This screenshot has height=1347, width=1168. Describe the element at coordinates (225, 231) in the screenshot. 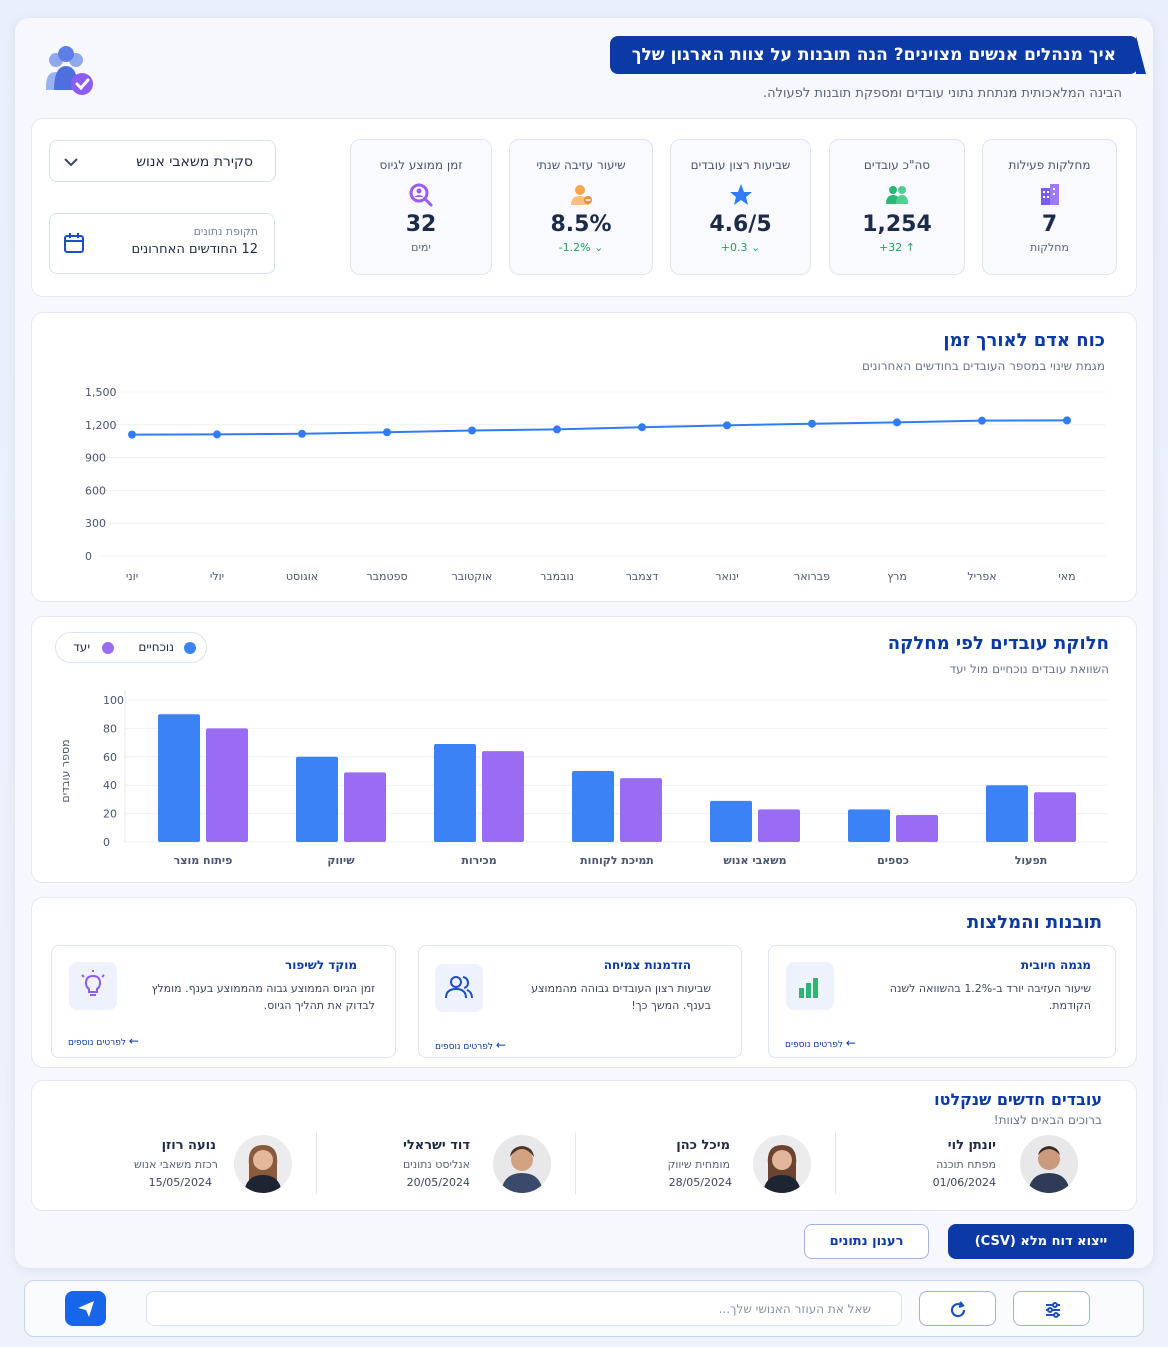

I see `date-label: תקופת נתונים` at that location.